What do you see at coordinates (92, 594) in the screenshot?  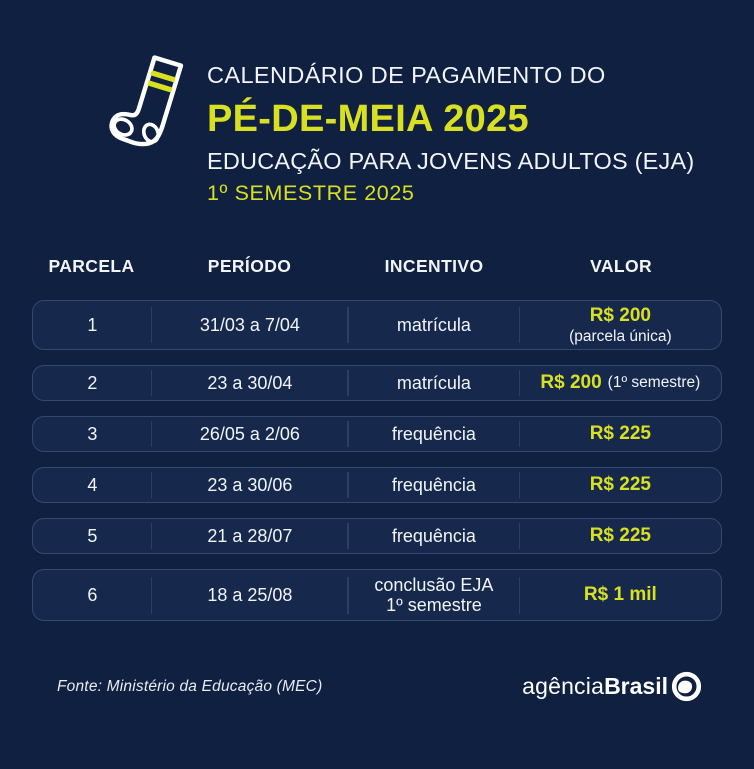 I see `cell-parcela: 6` at bounding box center [92, 594].